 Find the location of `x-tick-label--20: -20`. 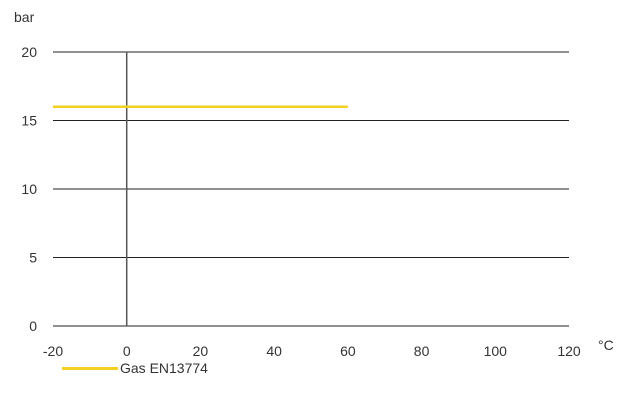

x-tick-label--20: -20 is located at coordinates (53, 351).